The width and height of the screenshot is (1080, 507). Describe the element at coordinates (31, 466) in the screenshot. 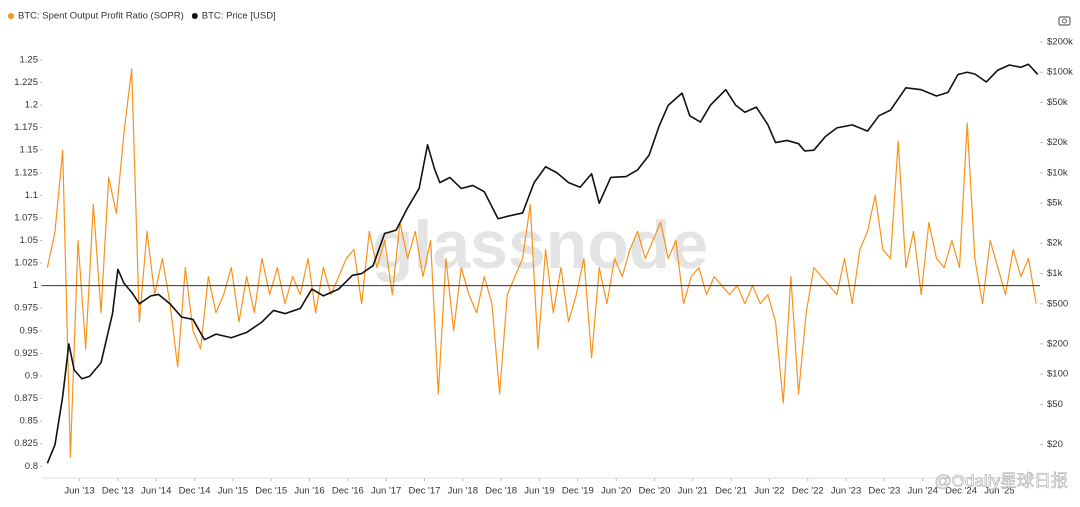

I see `y-tick-label: 0.8` at that location.